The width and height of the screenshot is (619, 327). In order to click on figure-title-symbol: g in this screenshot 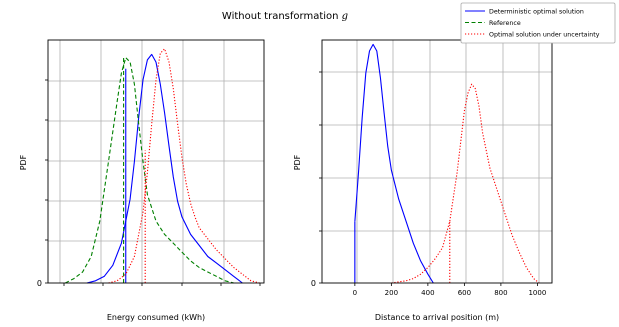, I will do `click(345, 16)`.